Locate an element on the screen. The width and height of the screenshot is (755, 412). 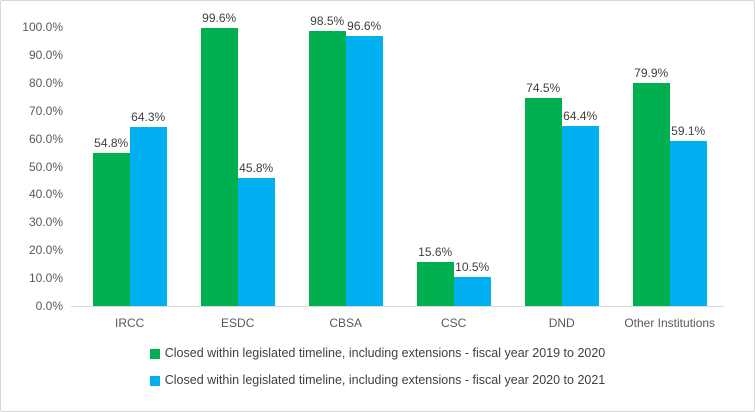
value-label: 64.4% is located at coordinates (580, 116).